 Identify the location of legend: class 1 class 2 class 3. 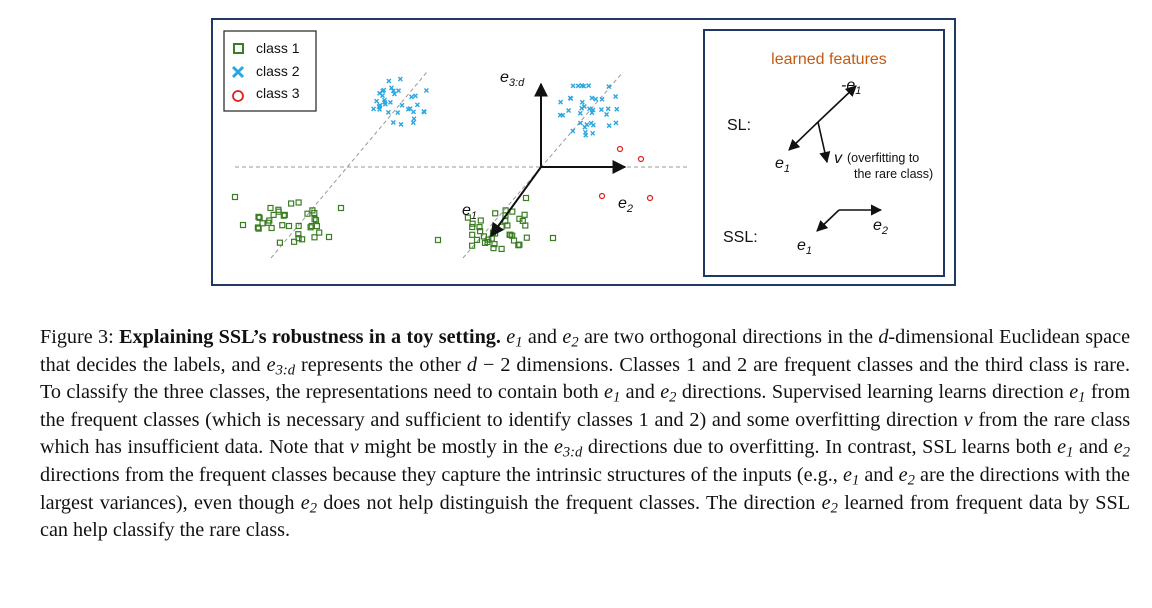
(270, 71).